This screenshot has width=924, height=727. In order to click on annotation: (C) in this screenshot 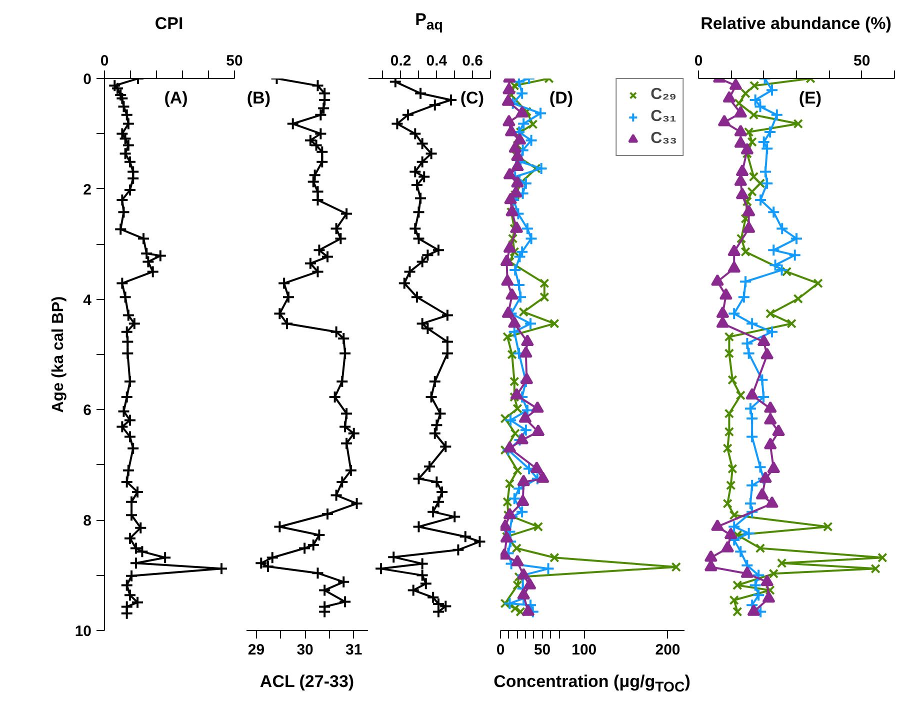, I will do `click(472, 98)`.